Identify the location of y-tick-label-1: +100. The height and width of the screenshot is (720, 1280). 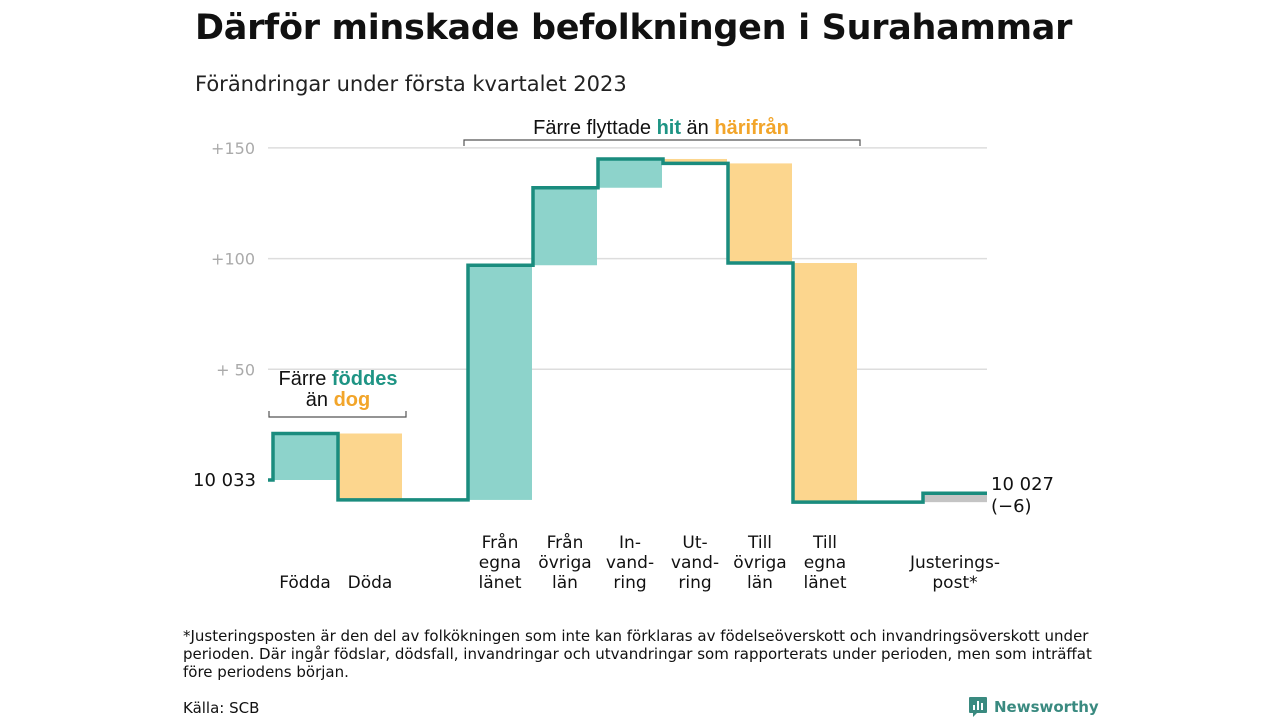
(233, 259).